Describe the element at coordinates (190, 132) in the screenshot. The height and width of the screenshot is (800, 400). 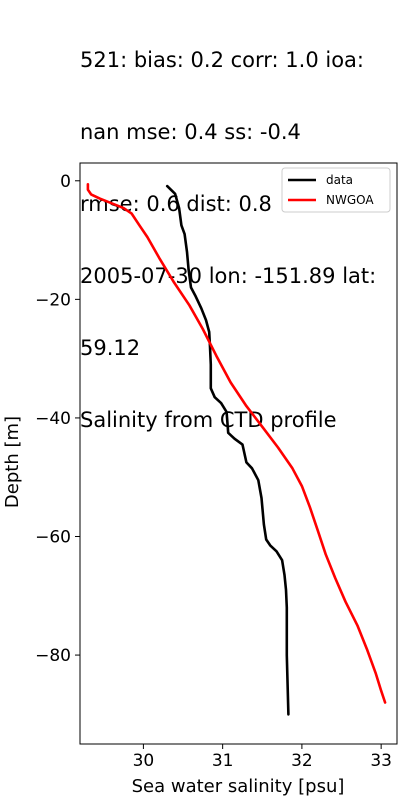
I see `title-line: nan mse: 0.4 ss: -0.4` at that location.